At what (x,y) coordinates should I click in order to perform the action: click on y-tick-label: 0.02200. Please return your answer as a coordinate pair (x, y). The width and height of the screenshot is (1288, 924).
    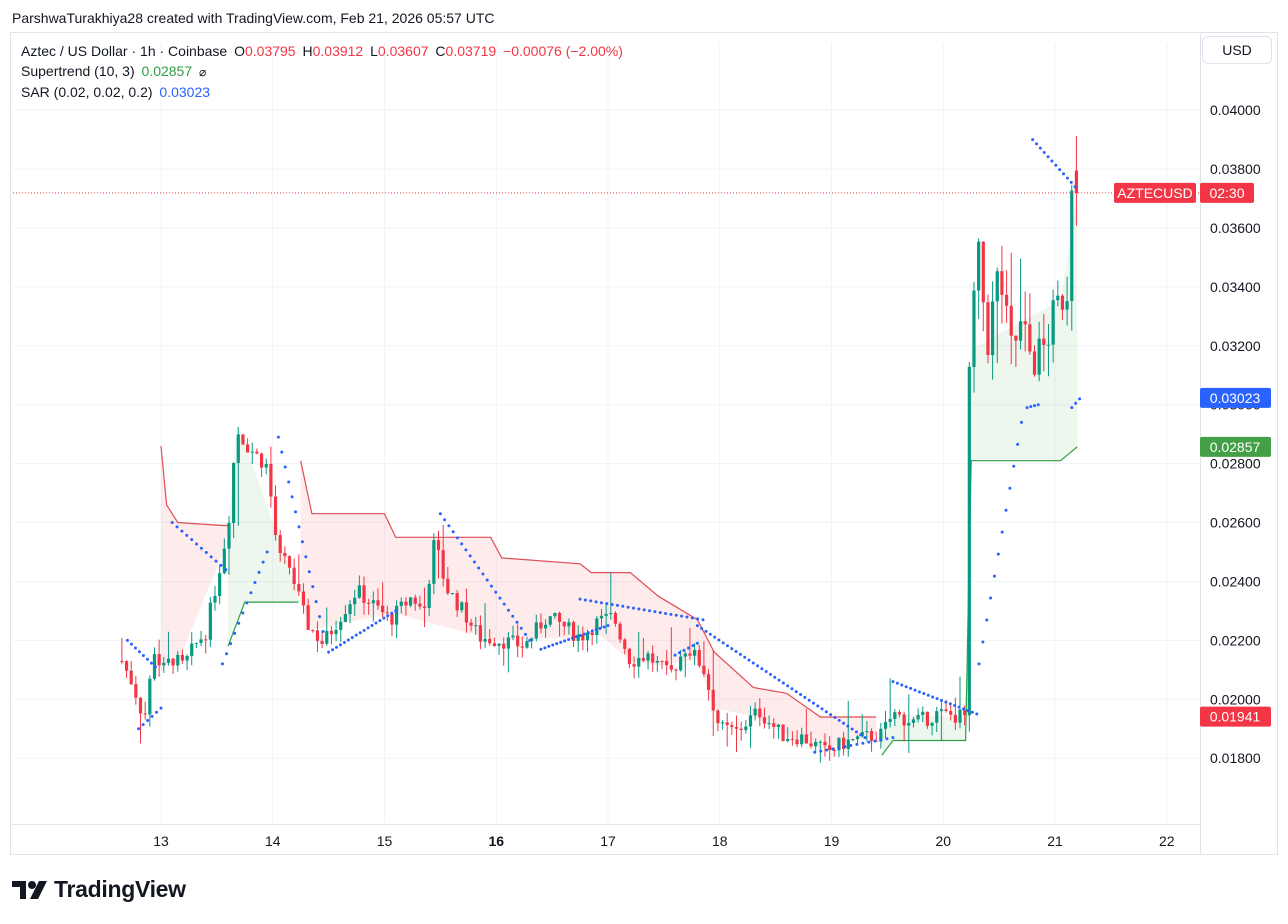
    Looking at the image, I should click on (1235, 640).